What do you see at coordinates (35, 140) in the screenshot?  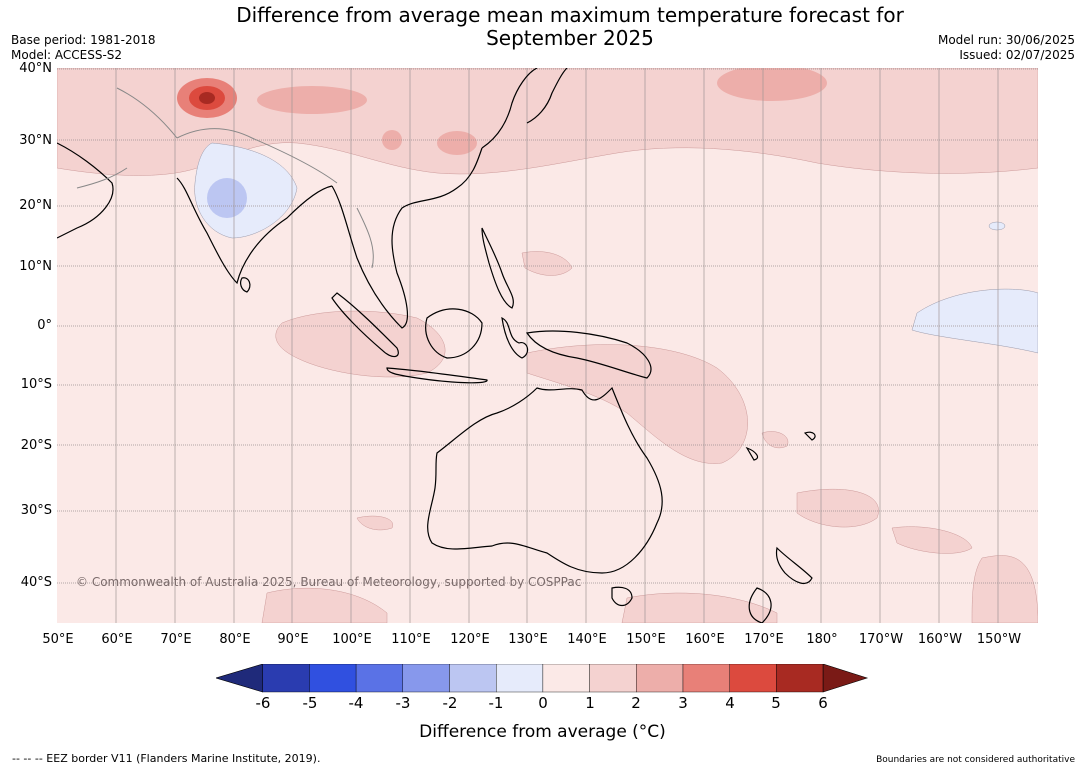 I see `lat-label-30n: 30°N` at bounding box center [35, 140].